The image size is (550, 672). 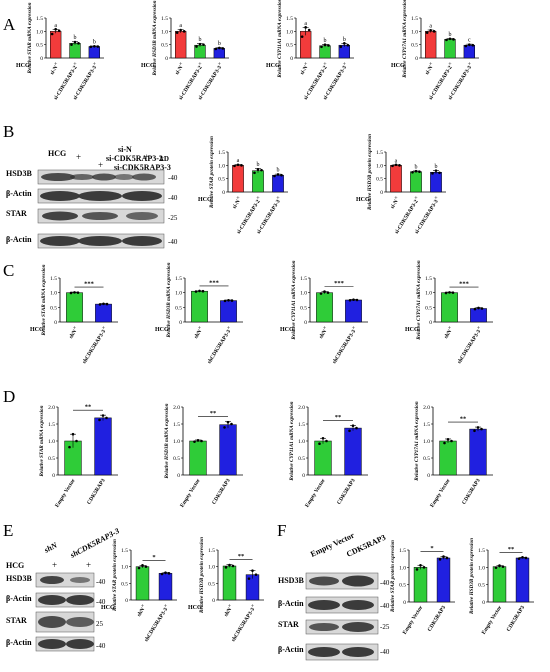 I want to click on blot-b-si2-label: si-CDK5RAP3-2, so click(x=134, y=158).